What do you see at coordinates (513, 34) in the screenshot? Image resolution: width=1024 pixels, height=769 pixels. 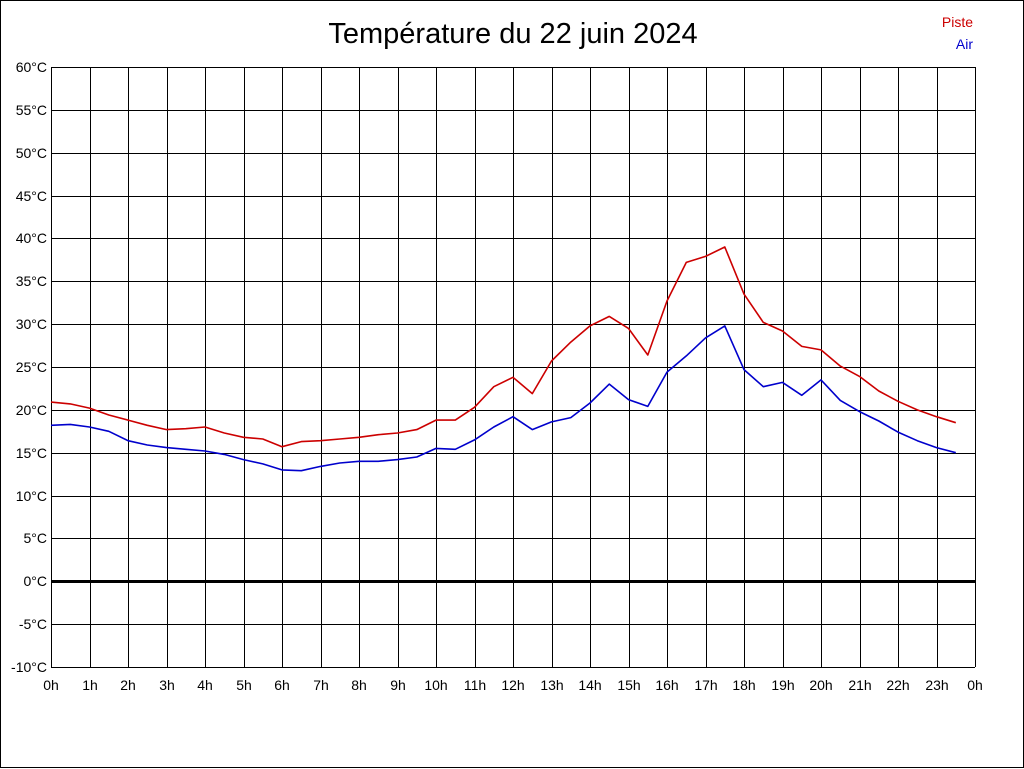 I see `chart-title: Température du 22 juin 2024` at bounding box center [513, 34].